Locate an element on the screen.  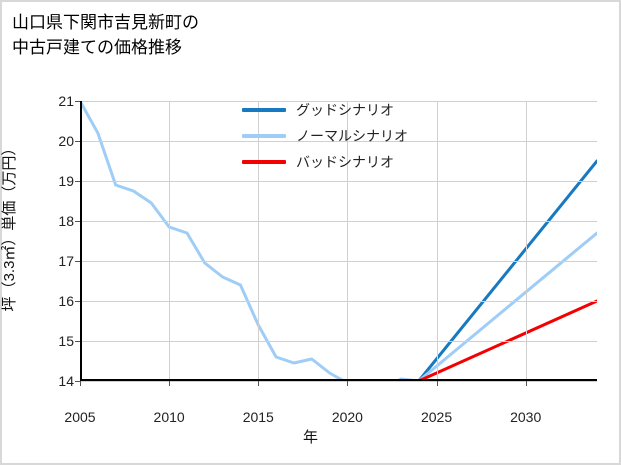
legend-item: バッドシナリオ is located at coordinates (342, 162).